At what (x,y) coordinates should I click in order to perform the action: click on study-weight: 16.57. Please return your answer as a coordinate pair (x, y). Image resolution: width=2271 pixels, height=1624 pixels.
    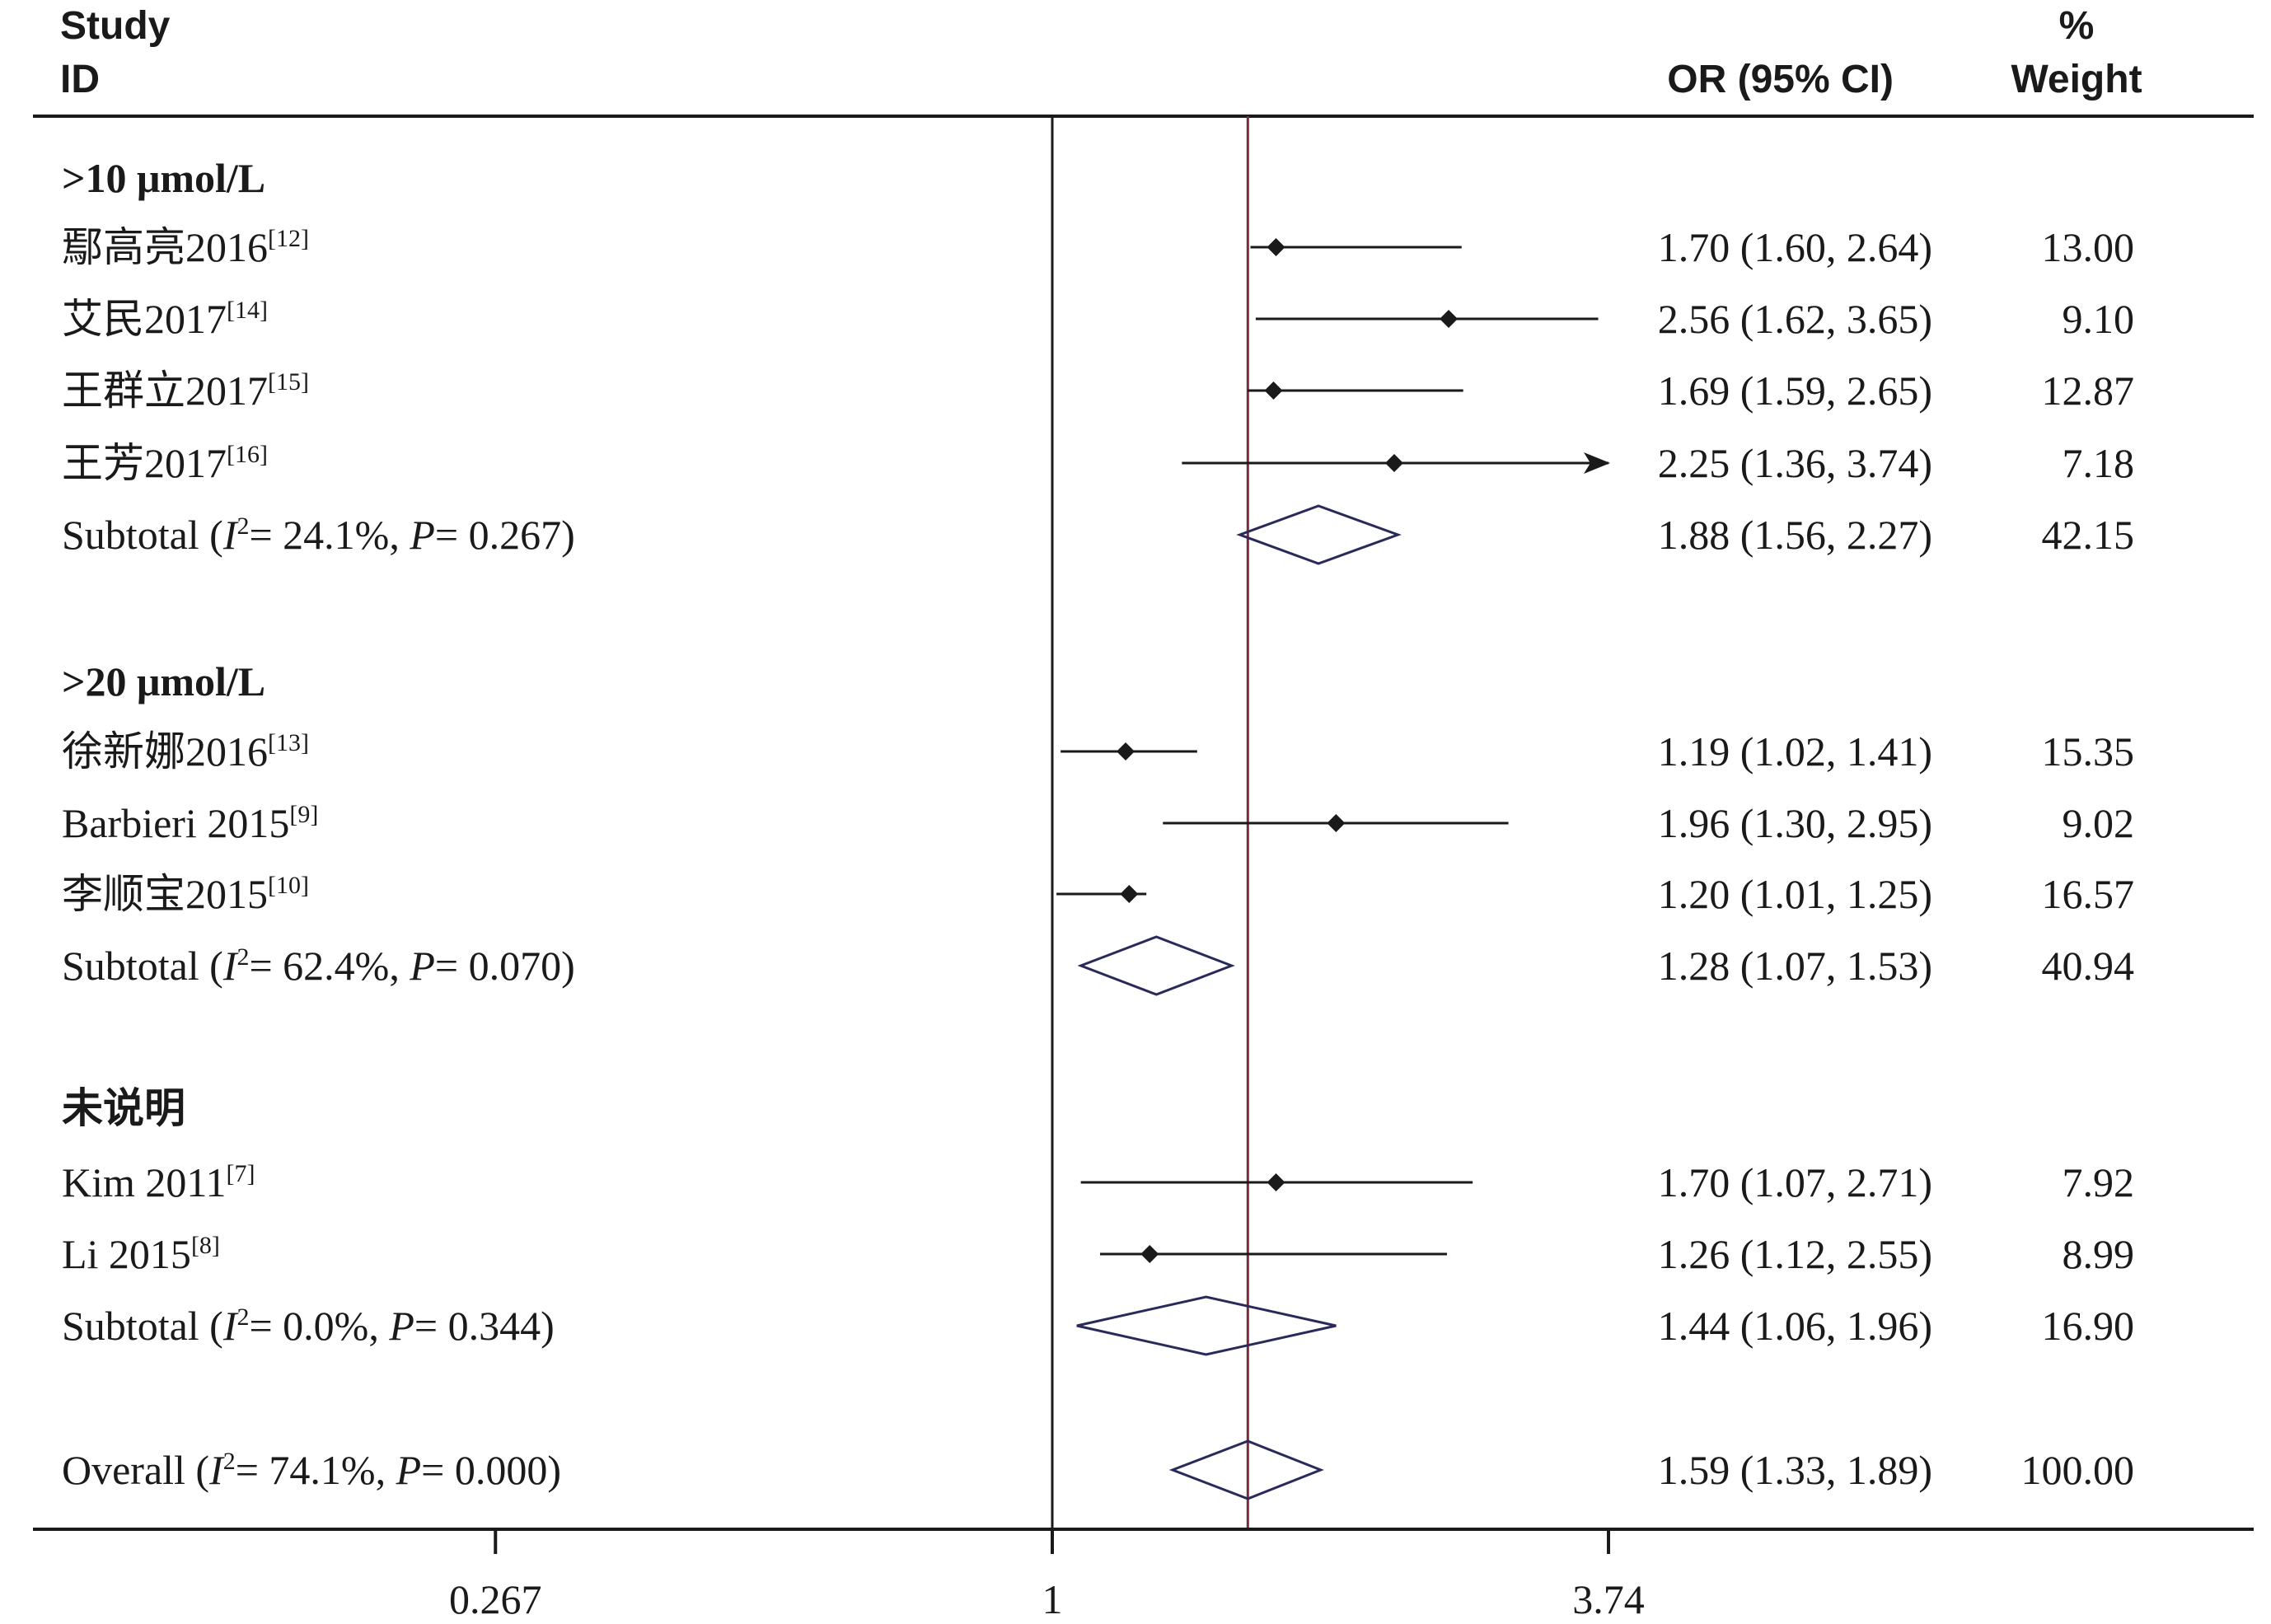
    Looking at the image, I should click on (2088, 894).